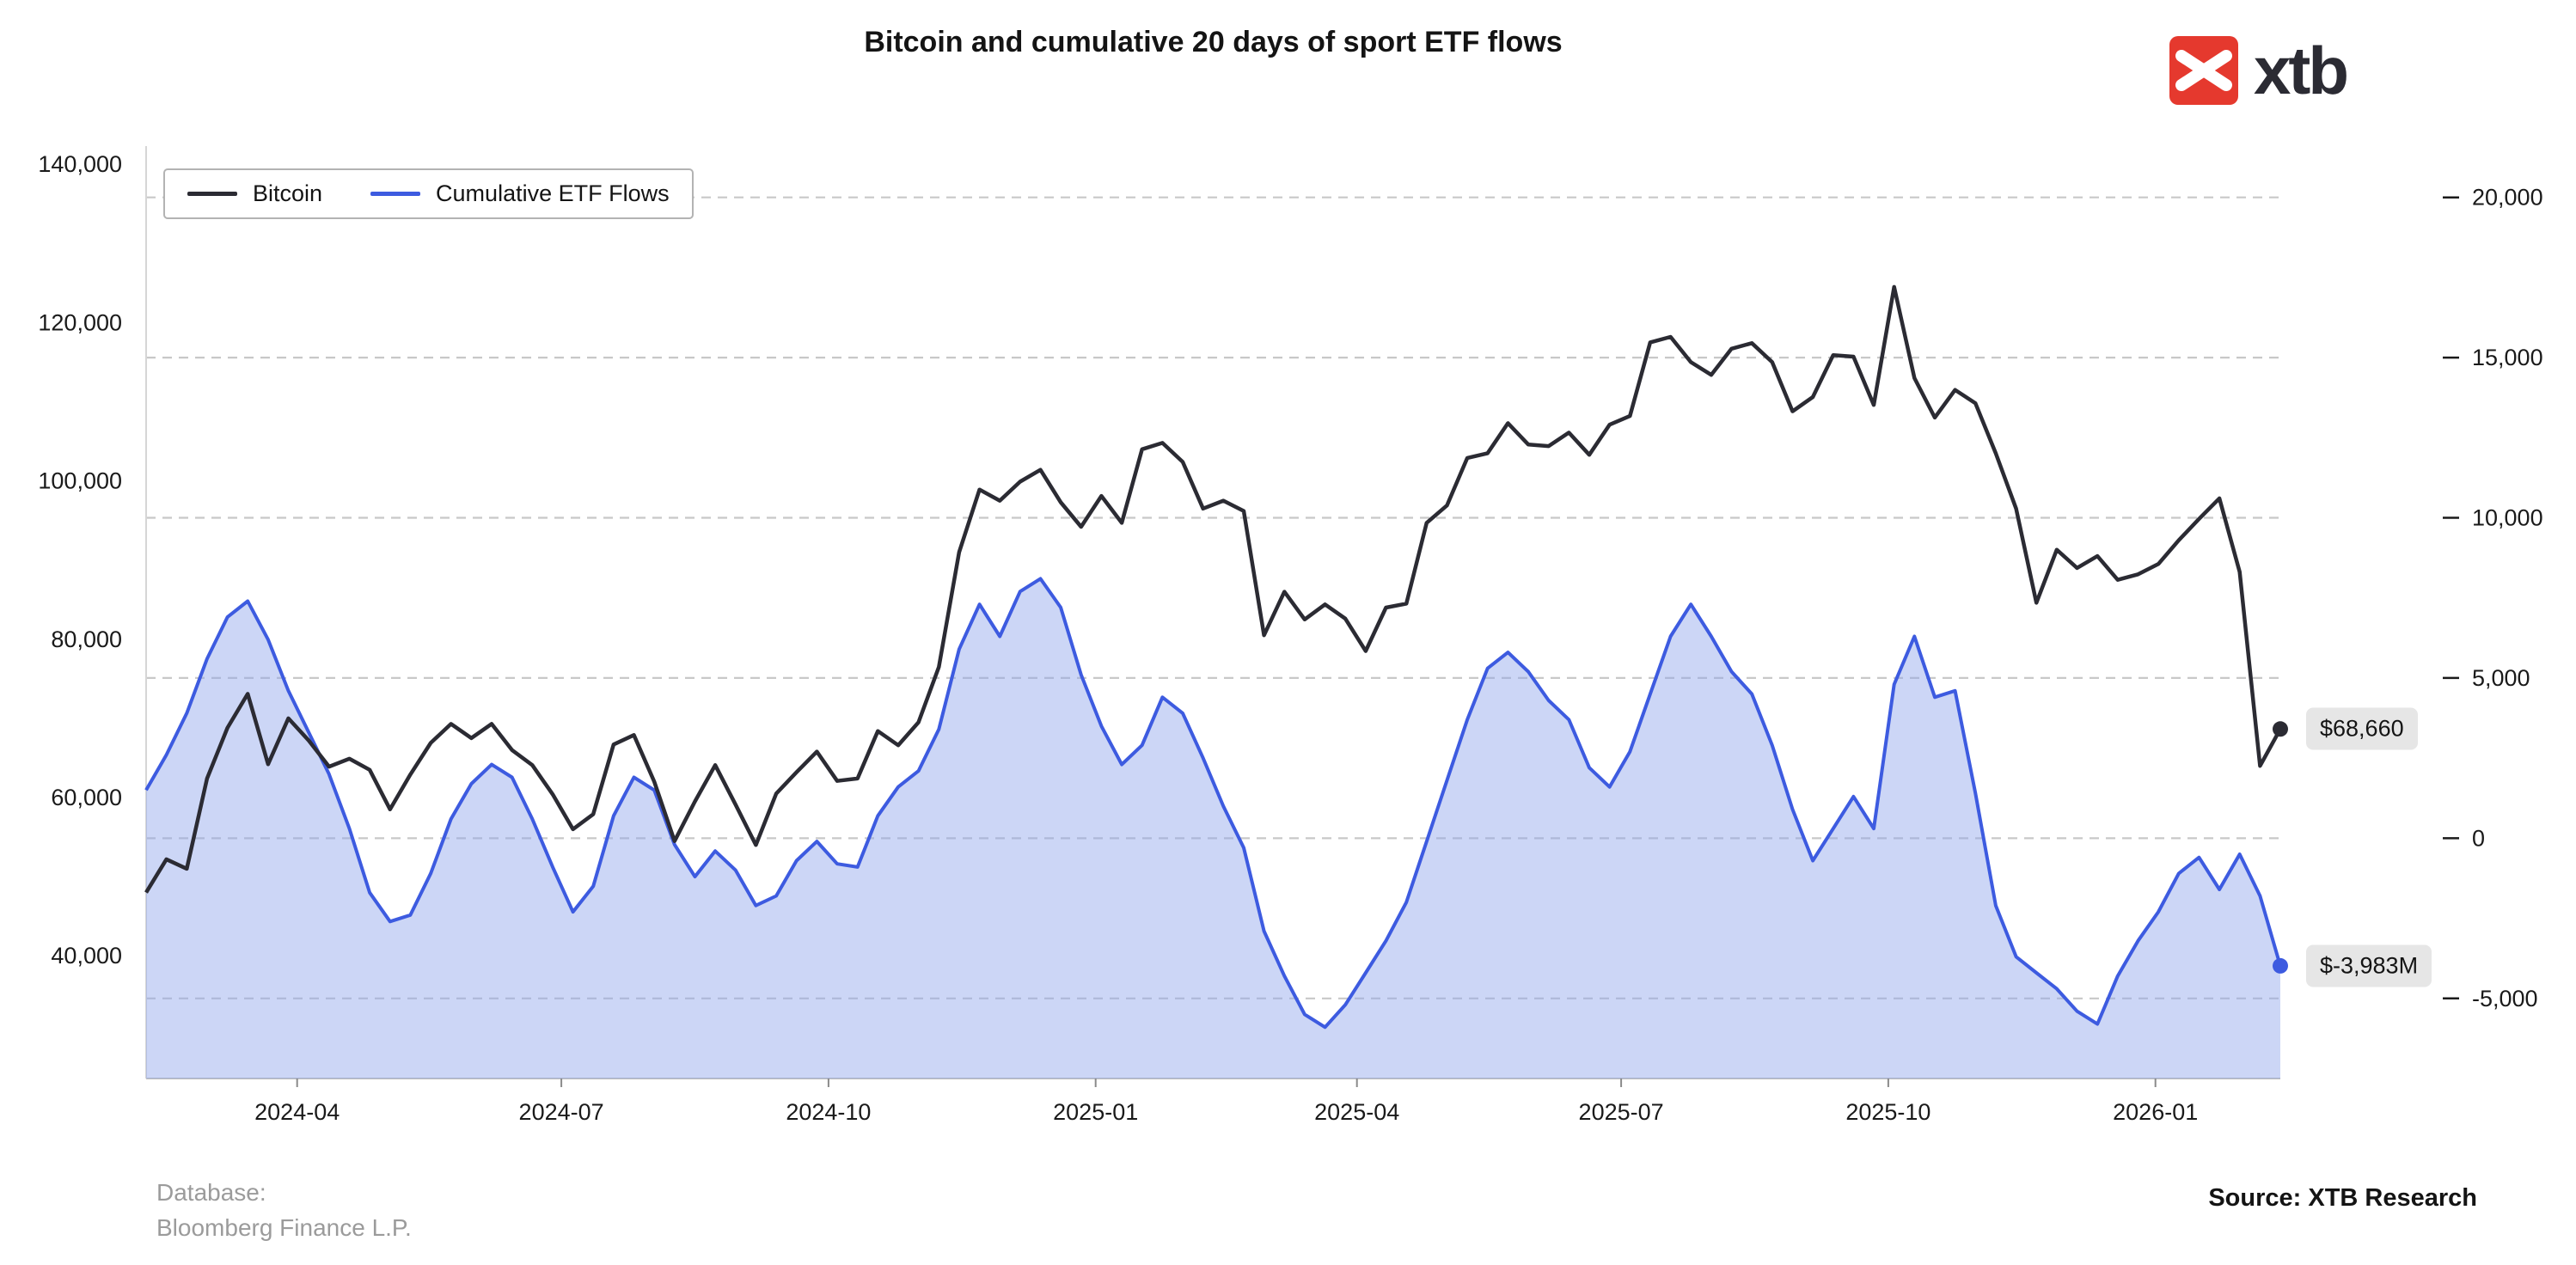 The width and height of the screenshot is (2576, 1265). Describe the element at coordinates (212, 194) in the screenshot. I see `bitcoin-line-swatch-icon` at that location.